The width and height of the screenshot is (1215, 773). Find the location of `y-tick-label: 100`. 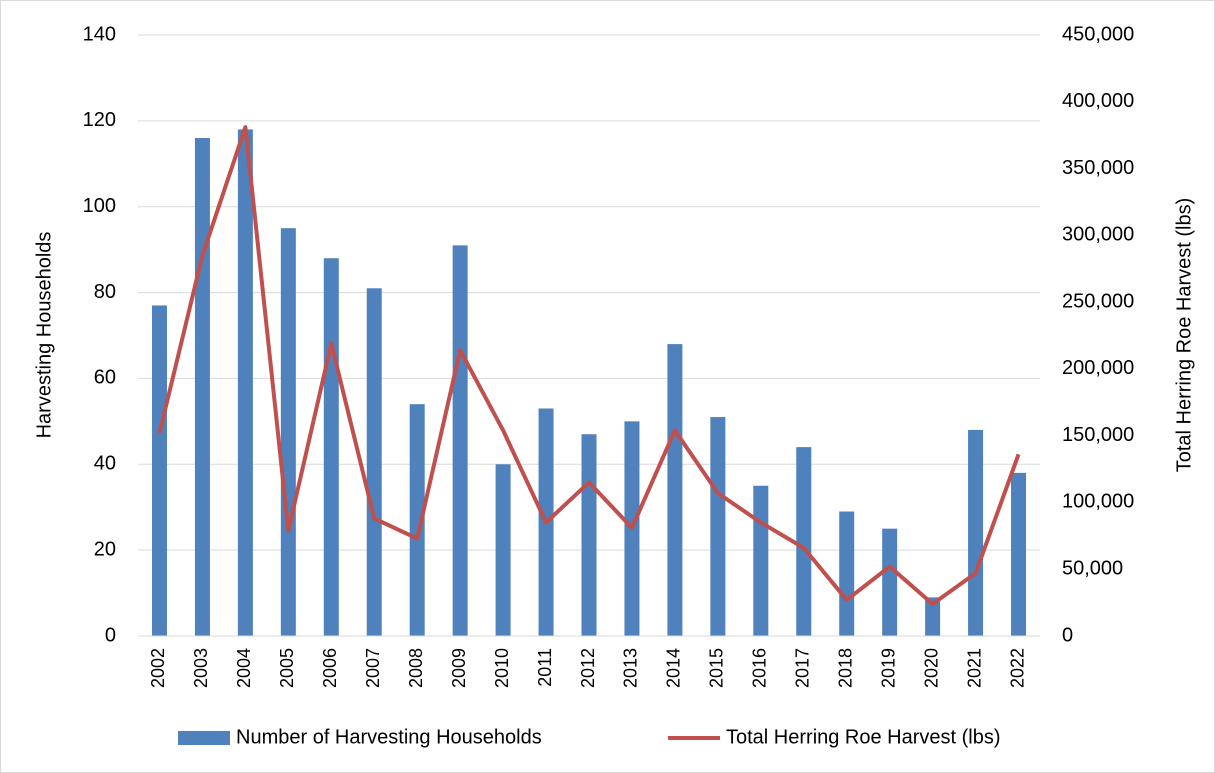

y-tick-label: 100 is located at coordinates (99, 206).